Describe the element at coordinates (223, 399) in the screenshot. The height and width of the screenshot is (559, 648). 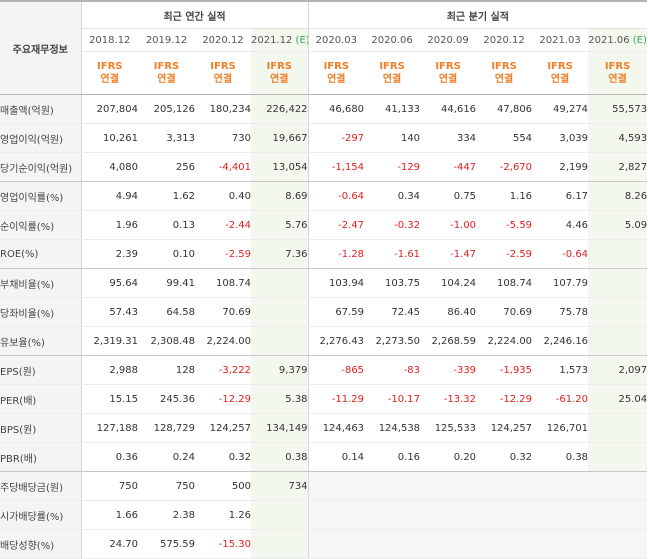
I see `value-cell: -12.29` at that location.